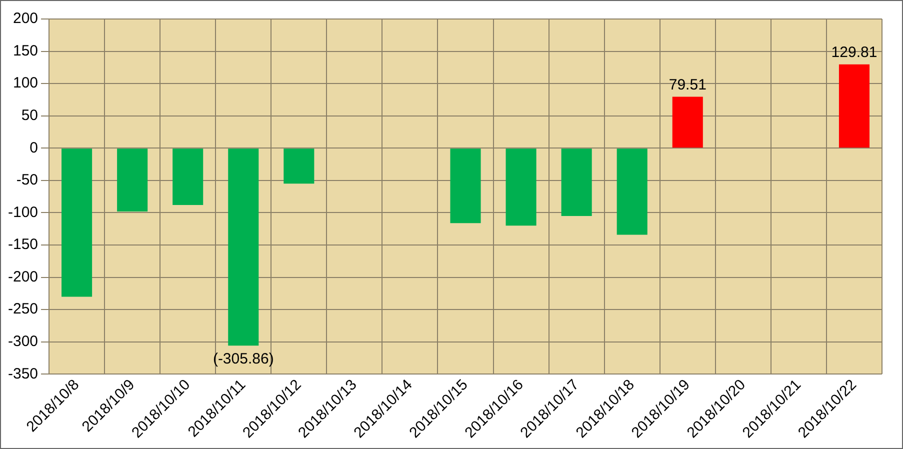  Describe the element at coordinates (23, 245) in the screenshot. I see `y-tick-label: -150` at that location.